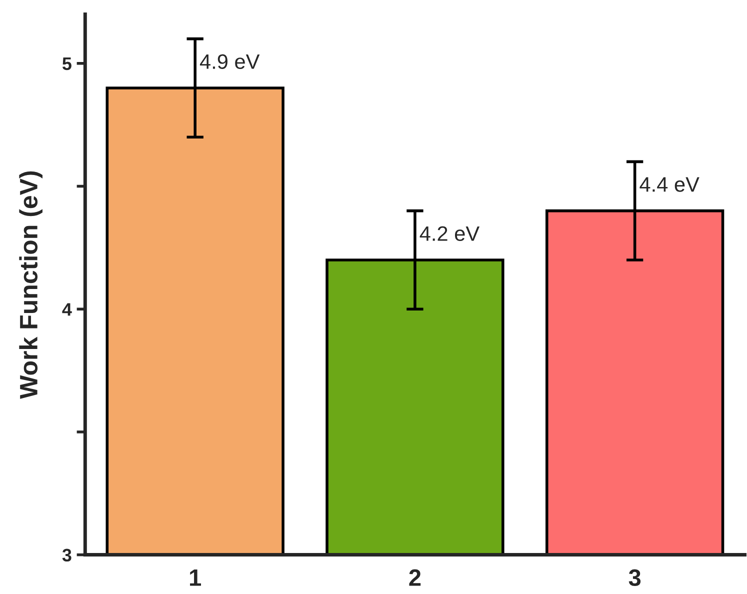  I want to click on y-tick-label: 3, so click(67, 555).